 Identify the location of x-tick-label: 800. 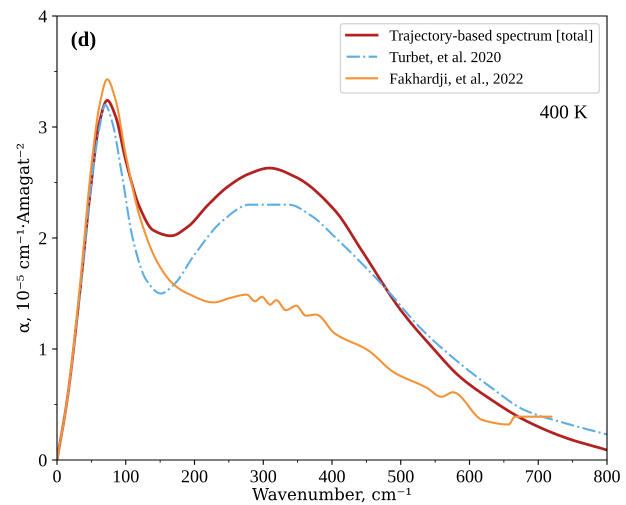
(607, 476).